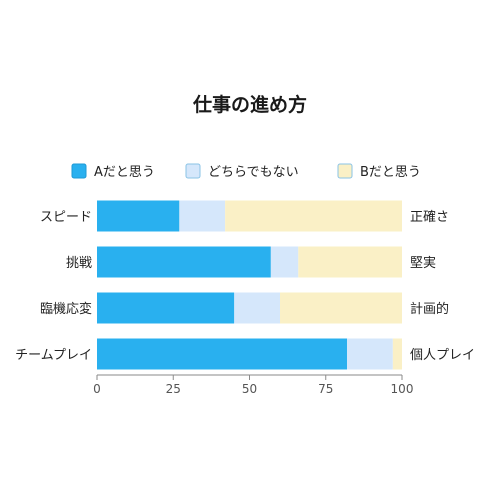  I want to click on legend: Aだと思う どちらでもない Bだと思う, so click(246, 171).